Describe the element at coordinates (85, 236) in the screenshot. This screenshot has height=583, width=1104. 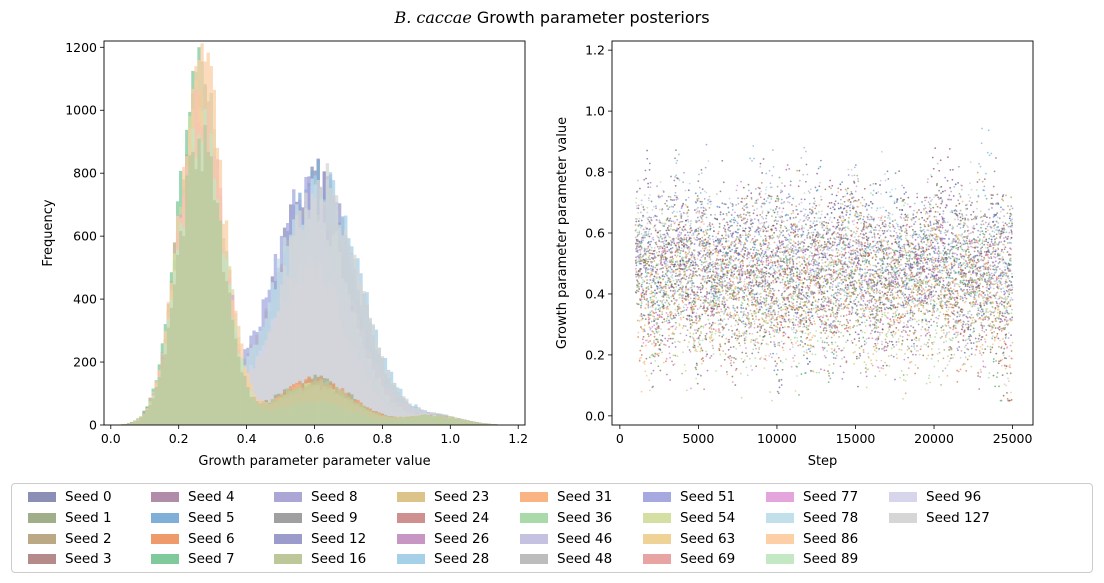
I see `hist-y-tick-label: 600` at that location.